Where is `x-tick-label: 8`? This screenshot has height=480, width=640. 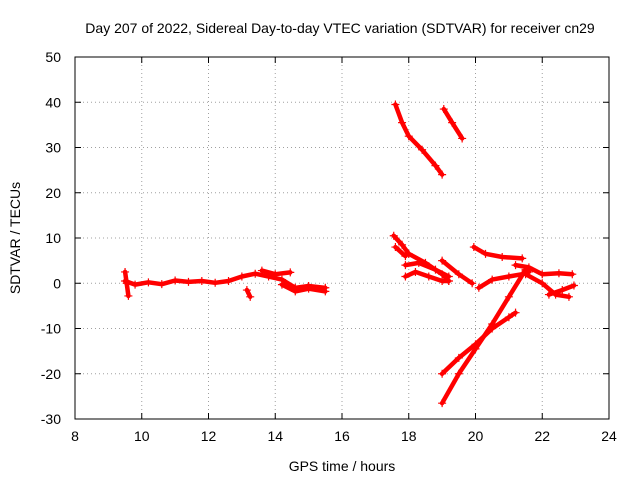
x-tick-label: 8 is located at coordinates (75, 436).